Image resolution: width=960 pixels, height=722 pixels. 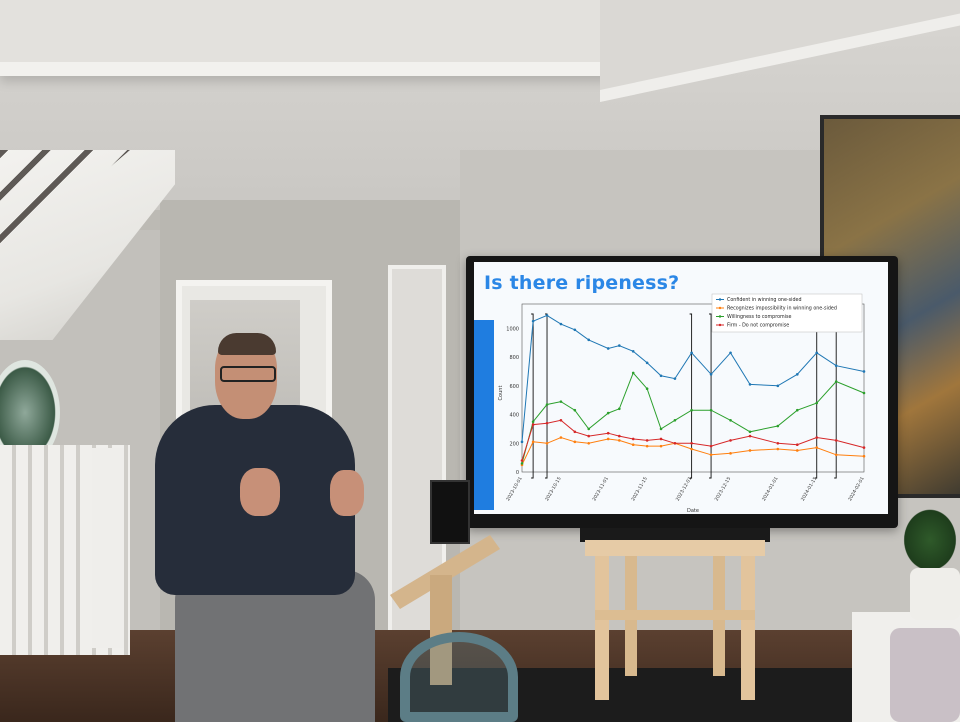 I want to click on glass-sculpture, so click(x=459, y=677).